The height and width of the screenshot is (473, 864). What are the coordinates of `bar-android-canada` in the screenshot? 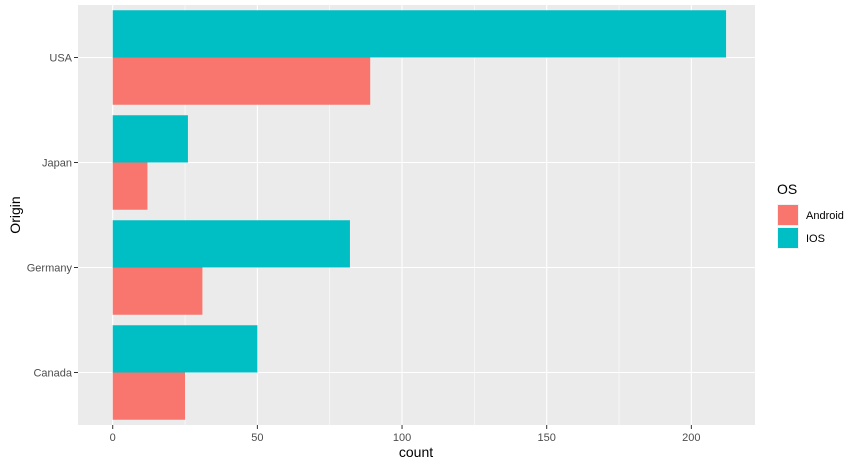 It's located at (149, 396).